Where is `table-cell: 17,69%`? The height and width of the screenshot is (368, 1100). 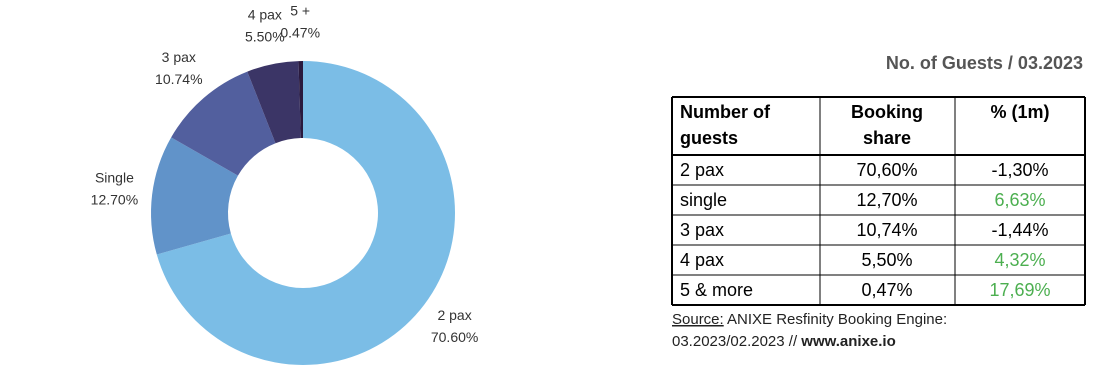
table-cell: 17,69% is located at coordinates (1019, 290).